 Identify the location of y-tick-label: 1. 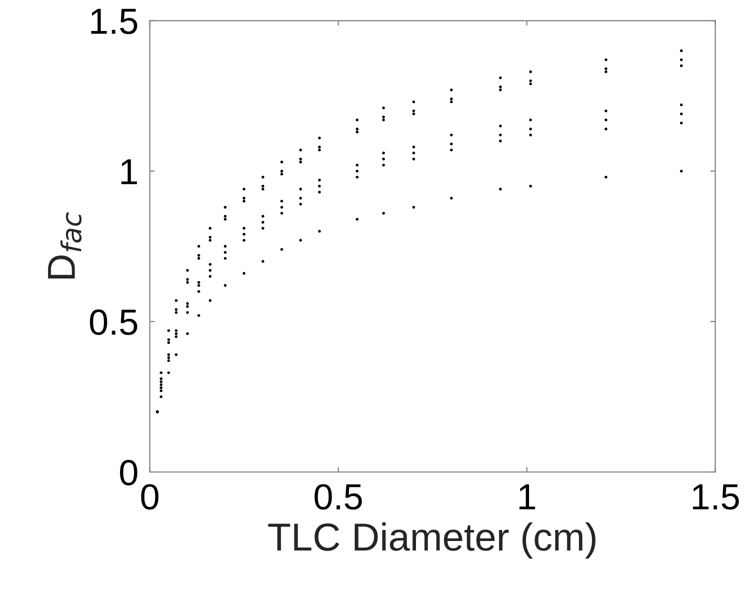
(129, 171).